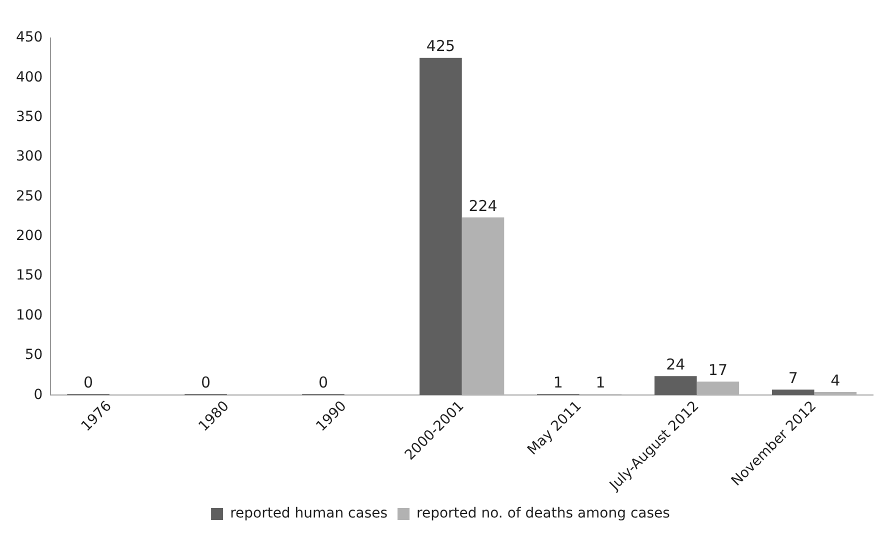 The height and width of the screenshot is (539, 891). Describe the element at coordinates (29, 236) in the screenshot. I see `y-tick-label: 200` at that location.